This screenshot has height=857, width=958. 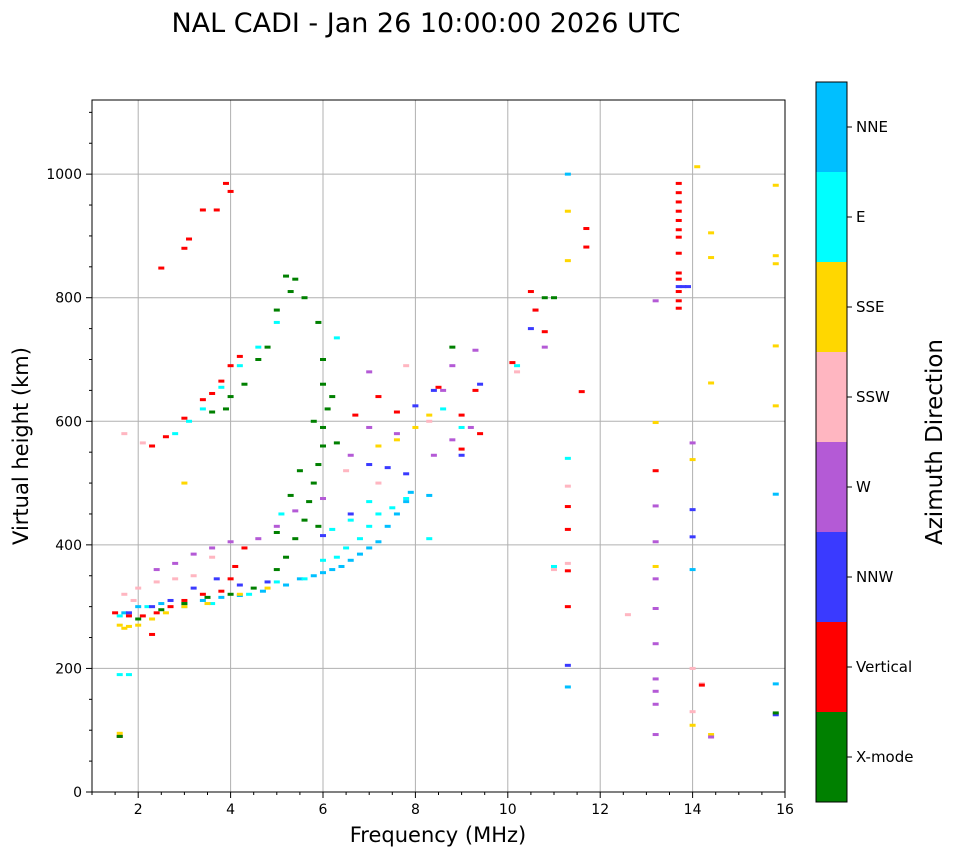 I want to click on x-tick-label: 4, so click(x=230, y=810).